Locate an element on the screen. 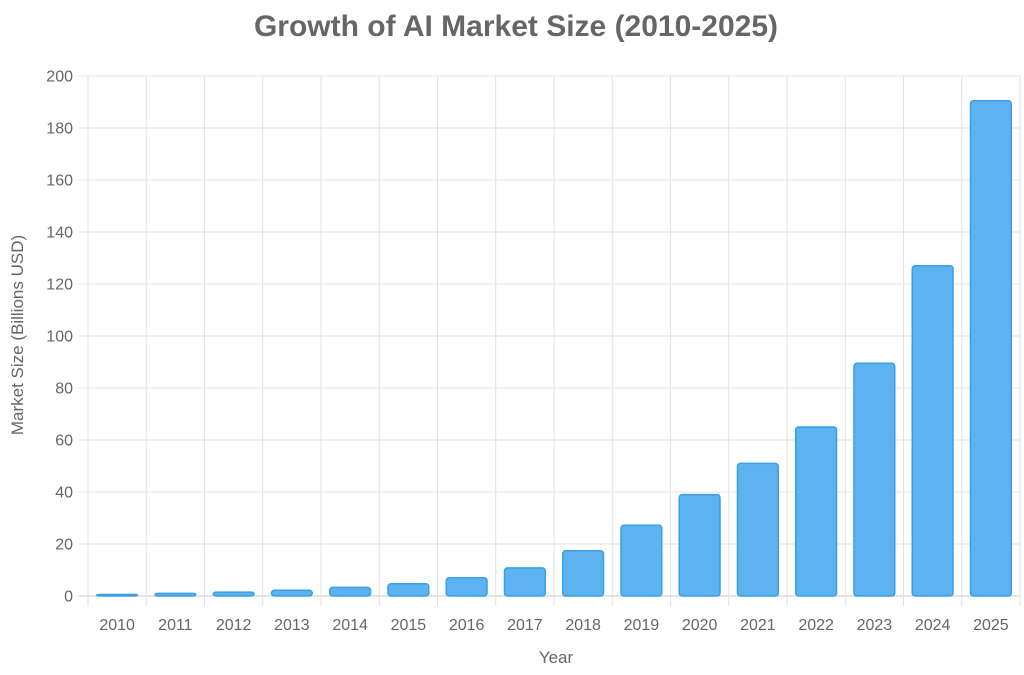  y-tick-label: 200 is located at coordinates (59, 77).